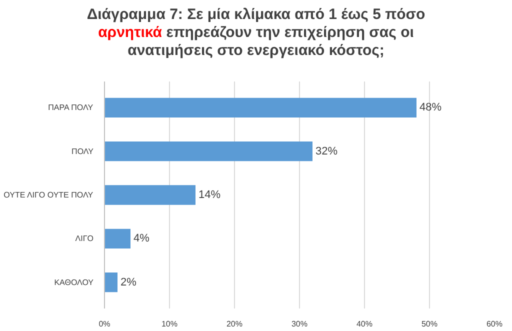 Image resolution: width=512 pixels, height=331 pixels. What do you see at coordinates (169, 324) in the screenshot?
I see `x-tick-label: 10%` at bounding box center [169, 324].